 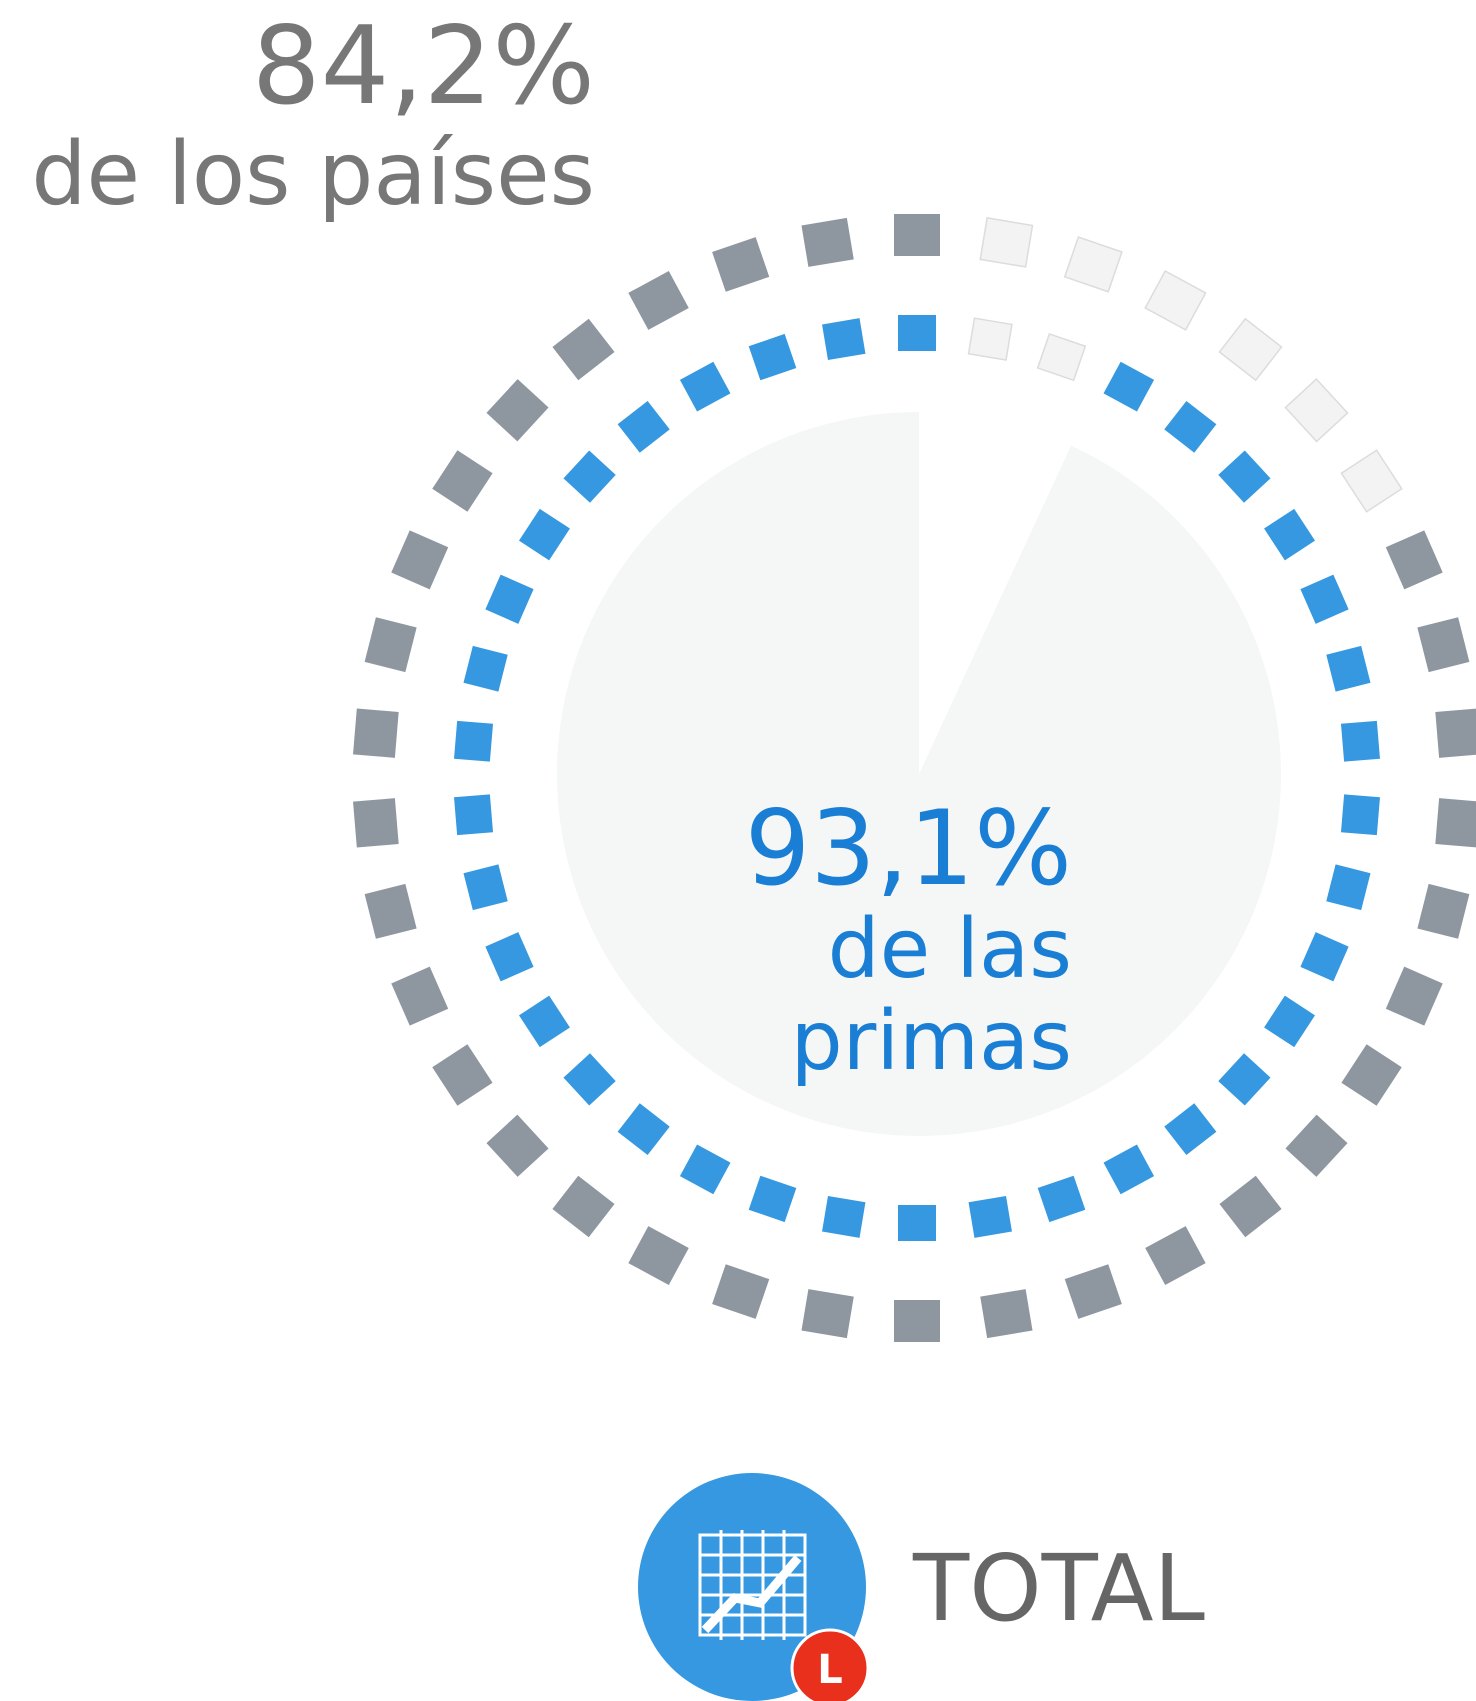 What do you see at coordinates (313, 174) in the screenshot?
I see `outer-caption: de los países` at bounding box center [313, 174].